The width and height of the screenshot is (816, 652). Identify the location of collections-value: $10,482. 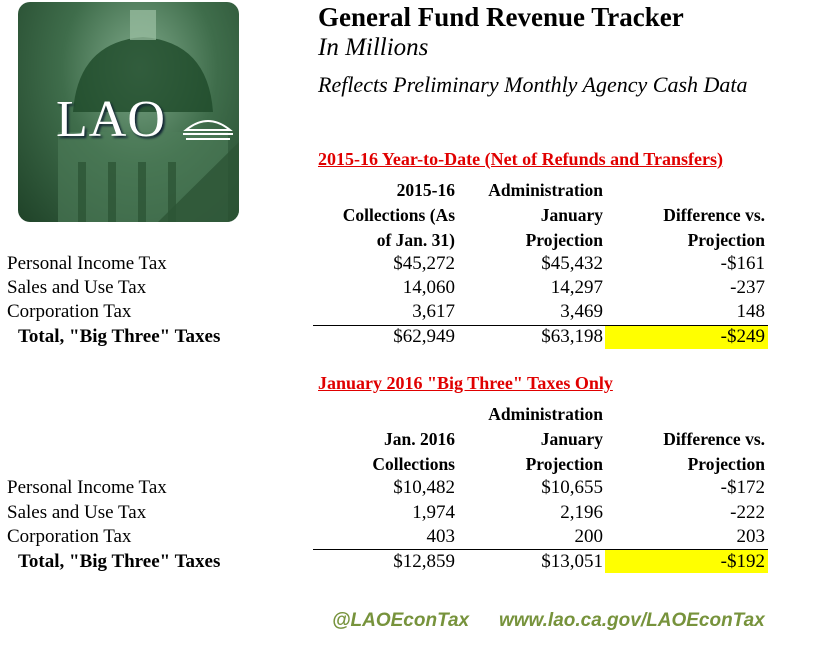
(424, 487).